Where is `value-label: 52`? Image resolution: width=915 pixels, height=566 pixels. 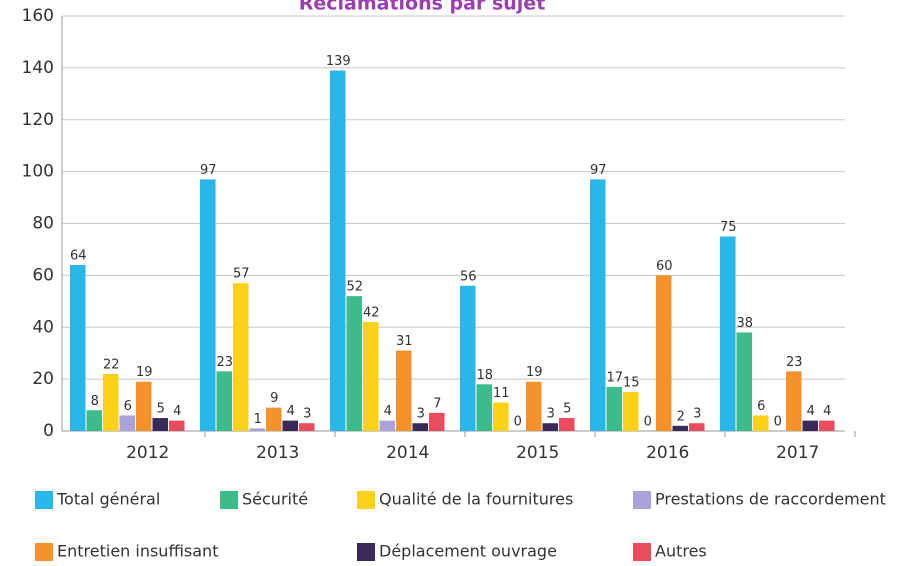 value-label: 52 is located at coordinates (354, 287).